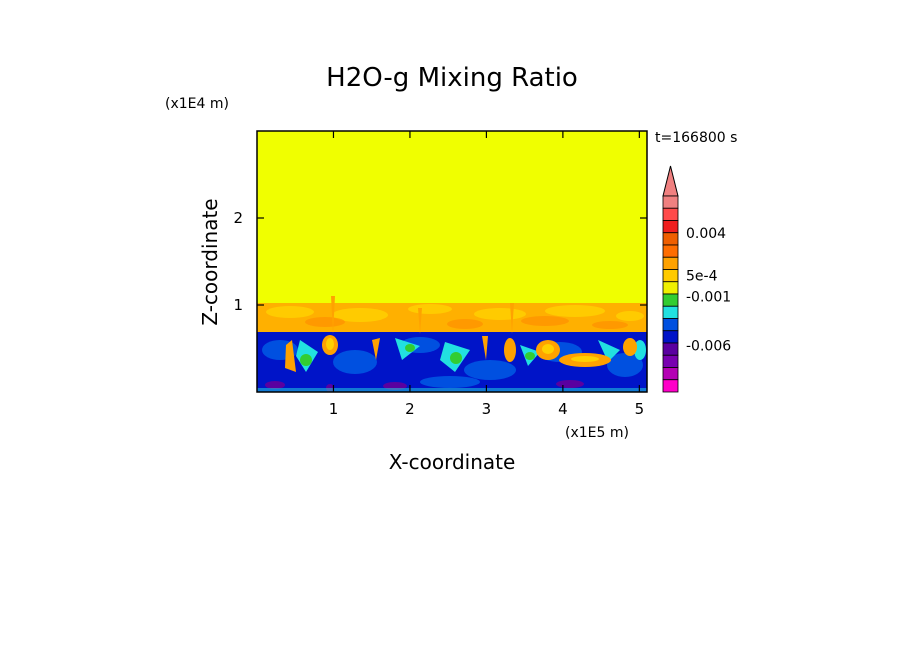  Describe the element at coordinates (706, 234) in the screenshot. I see `colorbar-label: 0.004` at that location.